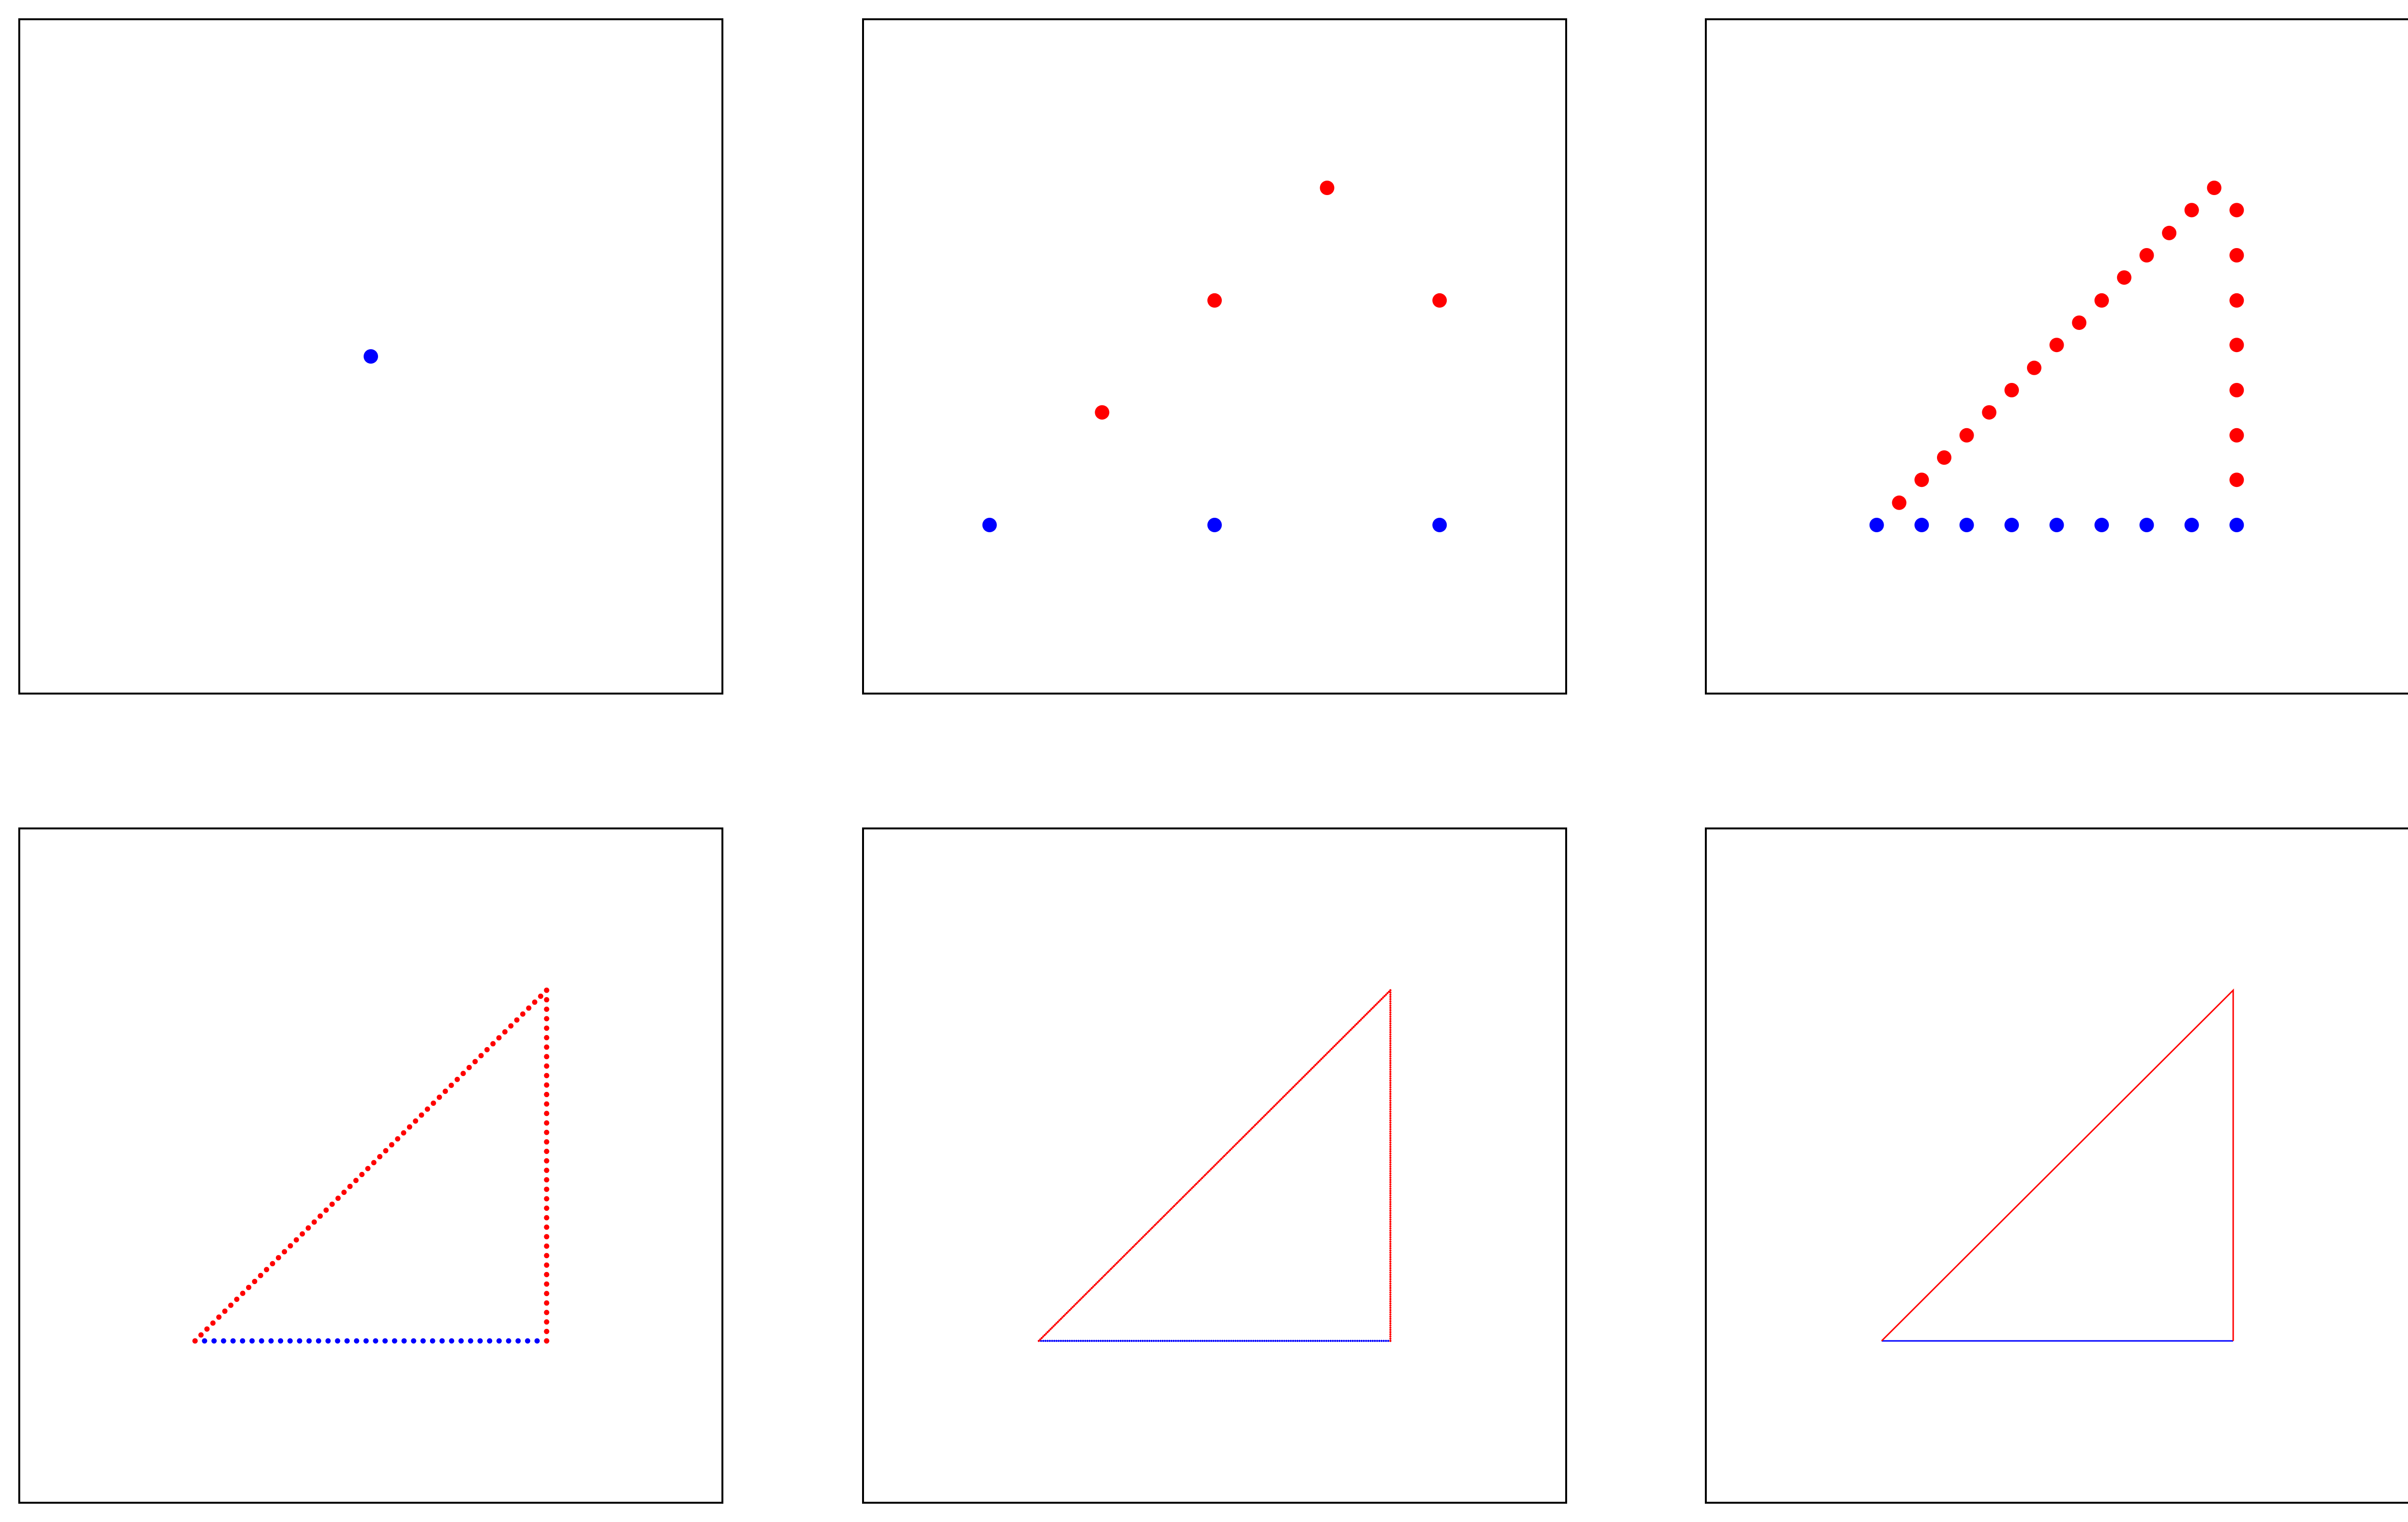  Describe the element at coordinates (2057, 1165) in the screenshot. I see `upper-line` at that location.